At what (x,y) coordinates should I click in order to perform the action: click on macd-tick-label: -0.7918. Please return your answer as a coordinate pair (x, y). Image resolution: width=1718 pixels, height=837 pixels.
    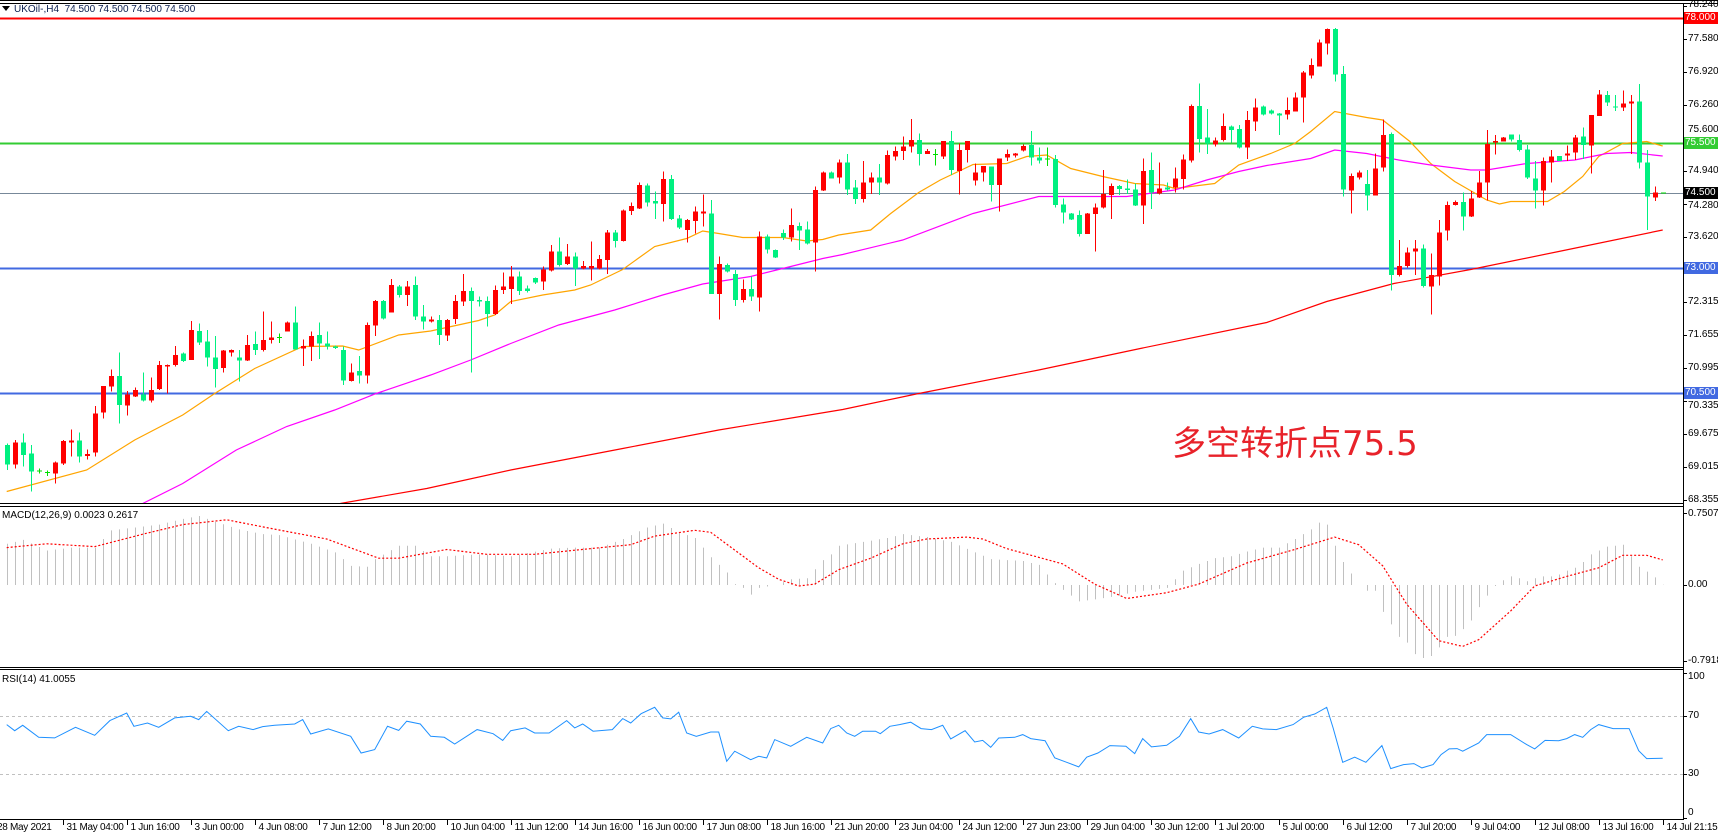
    Looking at the image, I should click on (1703, 660).